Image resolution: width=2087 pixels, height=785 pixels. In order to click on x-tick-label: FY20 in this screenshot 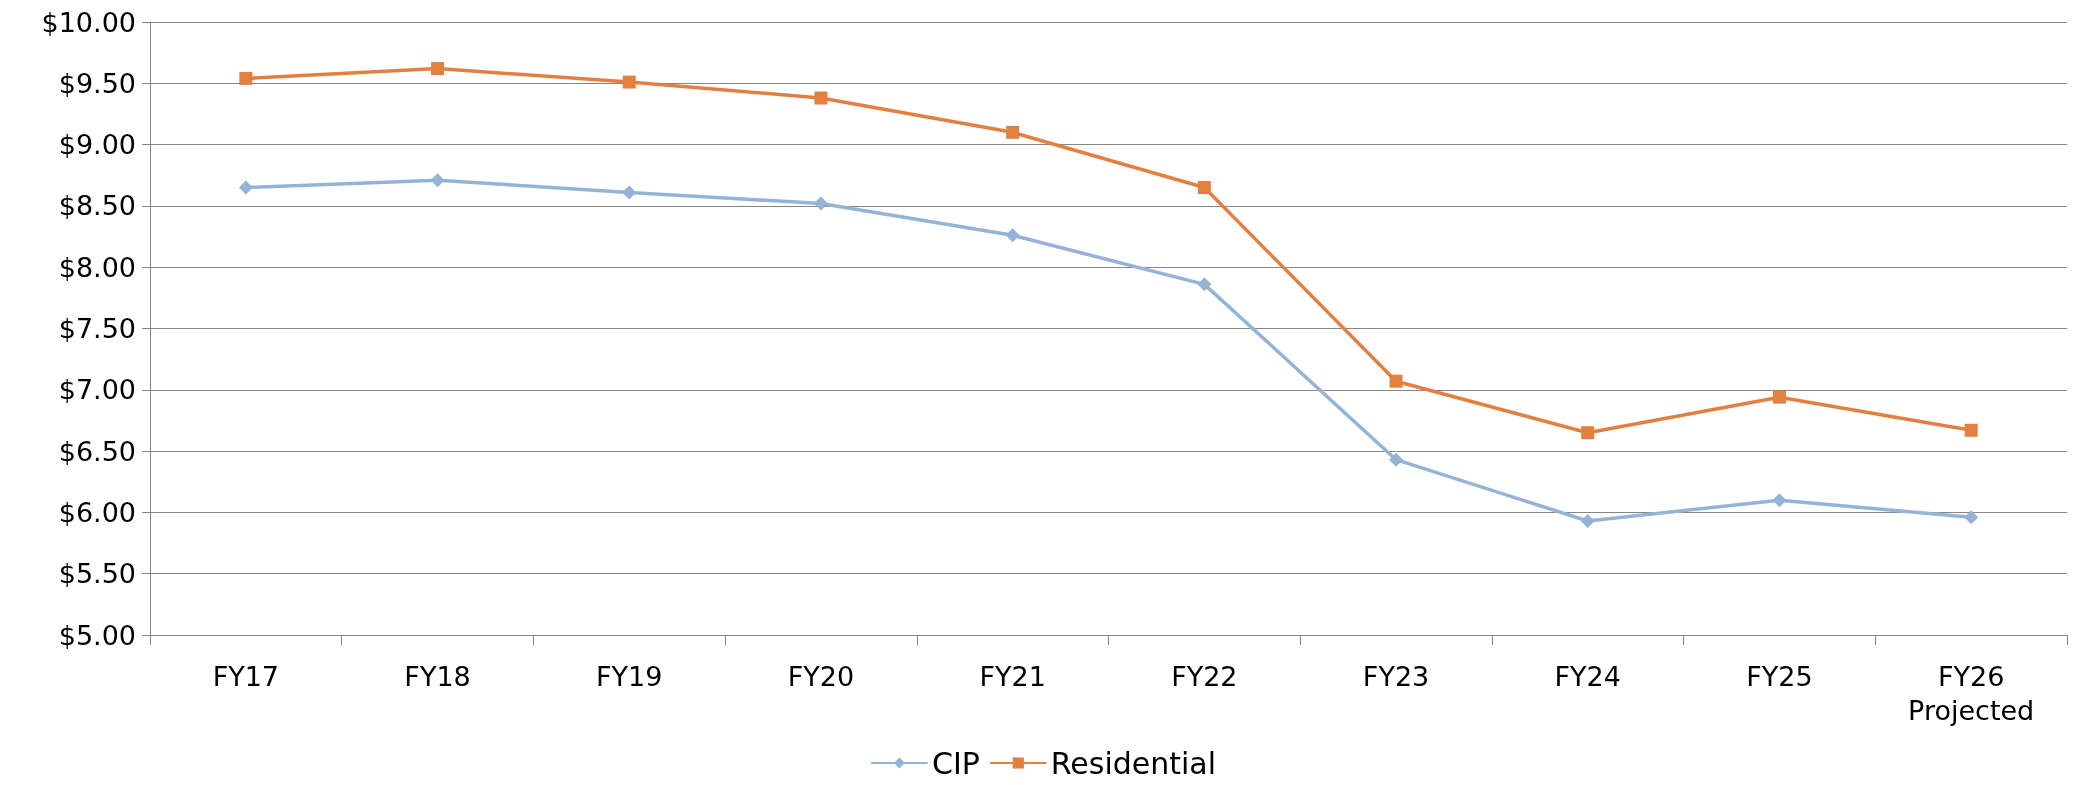, I will do `click(821, 676)`.